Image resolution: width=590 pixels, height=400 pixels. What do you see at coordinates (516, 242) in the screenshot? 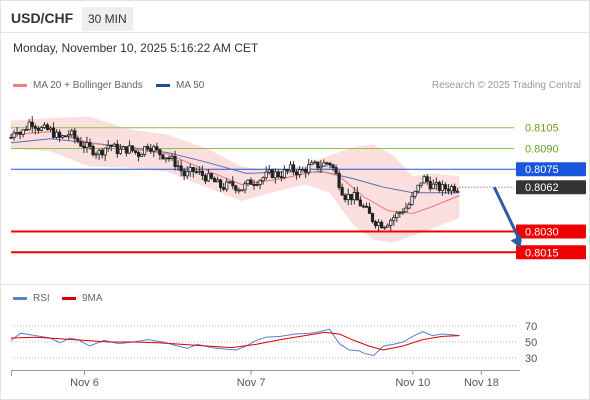
I see `projection-arrow-head` at bounding box center [516, 242].